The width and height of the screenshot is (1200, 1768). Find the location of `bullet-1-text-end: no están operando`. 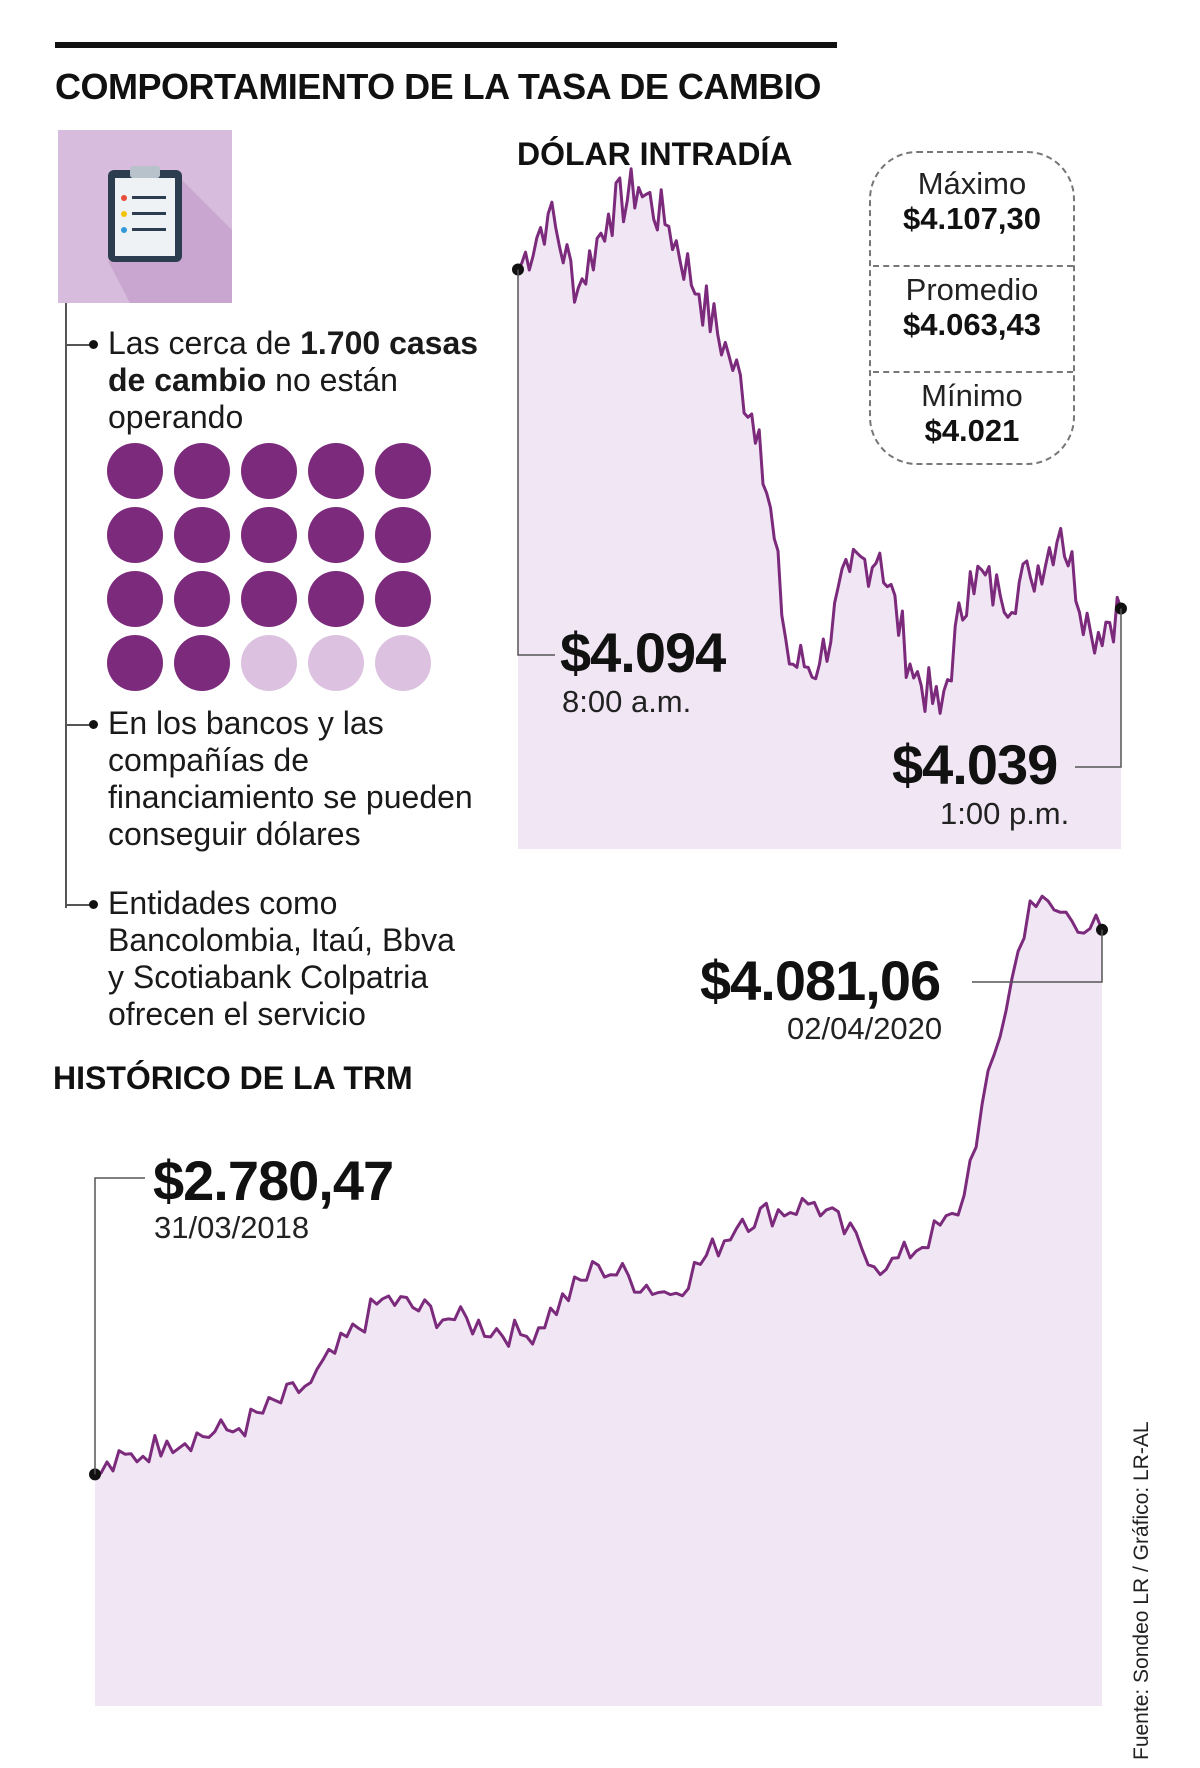

bullet-1-text-end: no están operando is located at coordinates (253, 398).